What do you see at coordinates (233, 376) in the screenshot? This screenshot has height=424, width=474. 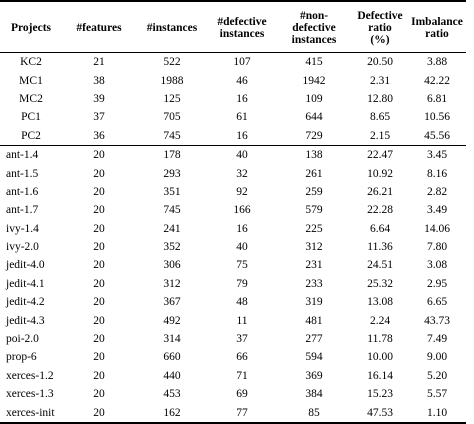 I see `table-row: xerces-1.2 20 440 71 369 16.14 5.20` at bounding box center [233, 376].